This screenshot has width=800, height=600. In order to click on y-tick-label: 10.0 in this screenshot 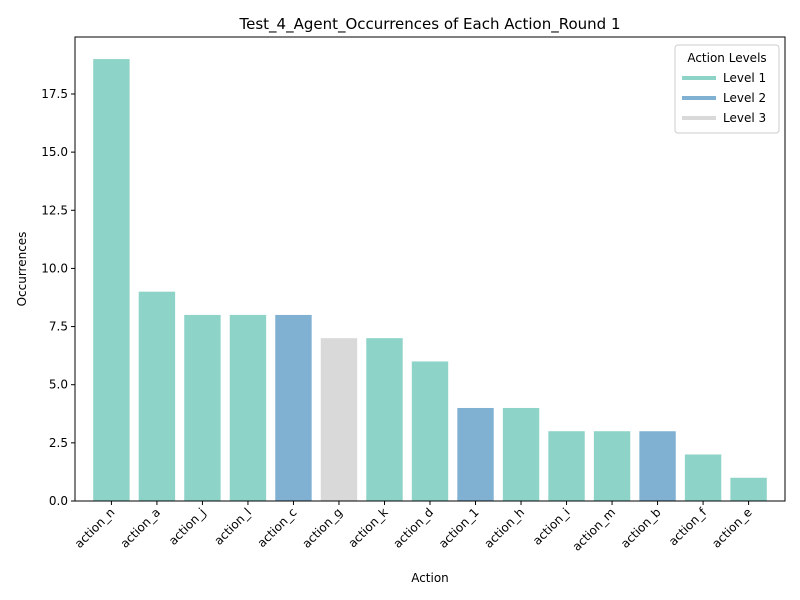, I will do `click(54, 268)`.